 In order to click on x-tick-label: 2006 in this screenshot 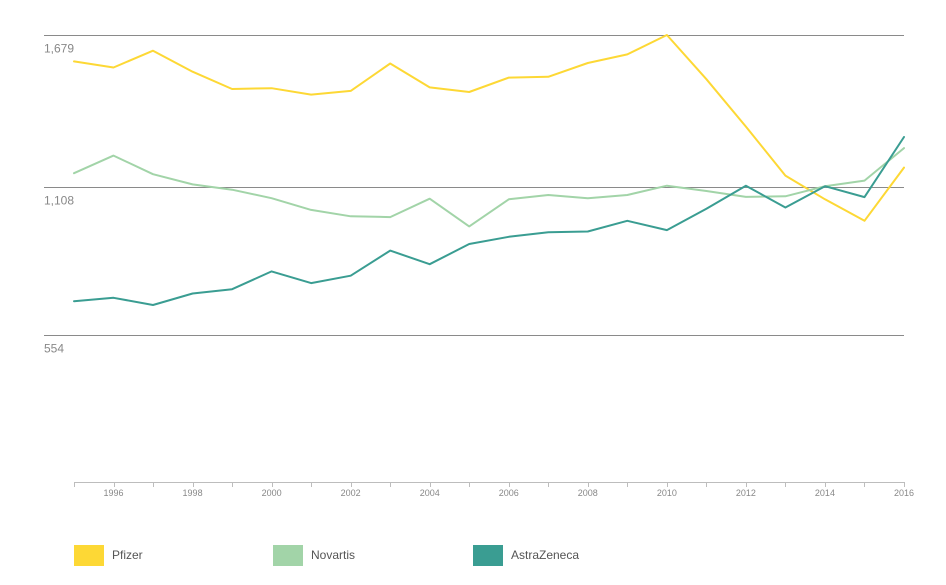, I will do `click(509, 493)`.